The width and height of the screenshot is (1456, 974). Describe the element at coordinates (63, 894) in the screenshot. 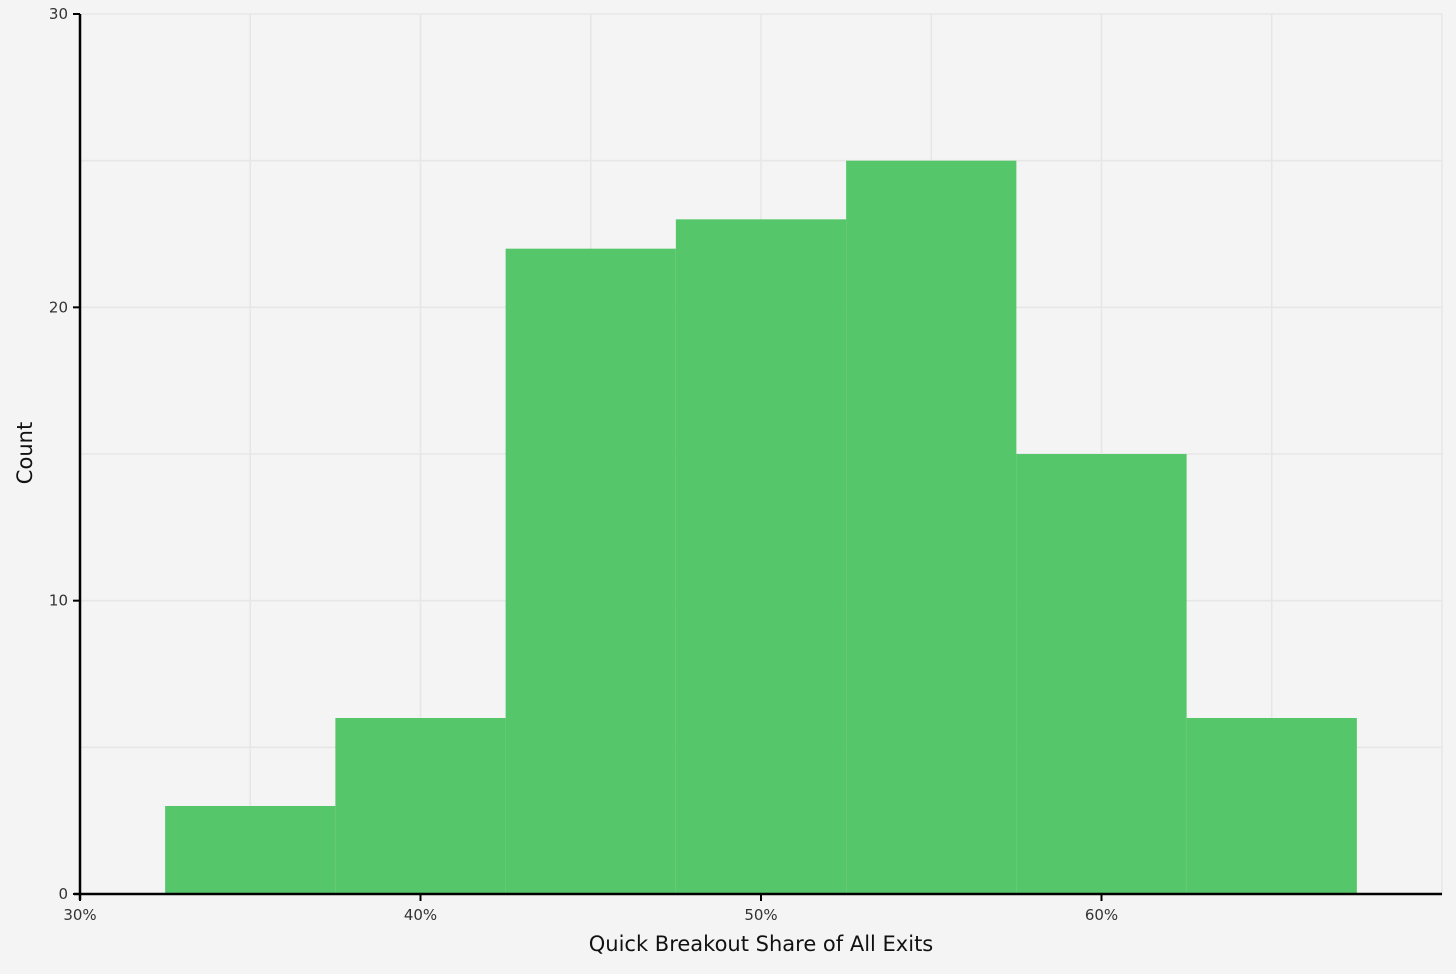

I see `y-tick-label: 0` at that location.